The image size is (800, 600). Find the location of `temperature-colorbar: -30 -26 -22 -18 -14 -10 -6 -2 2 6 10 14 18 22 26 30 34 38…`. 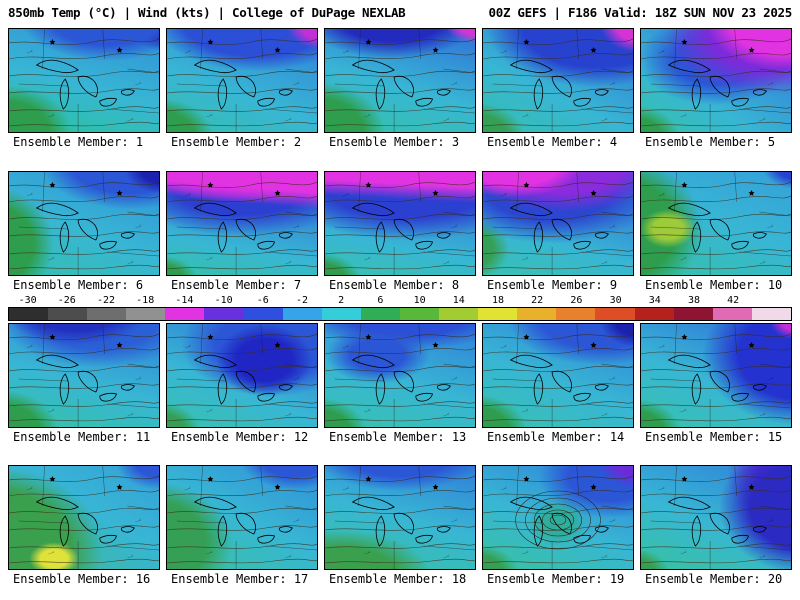

temperature-colorbar: -30 -26 -22 -18 -14 -10 -6 -2 2 6 10 14 18 22 26 30 34 38… is located at coordinates (400, 308).